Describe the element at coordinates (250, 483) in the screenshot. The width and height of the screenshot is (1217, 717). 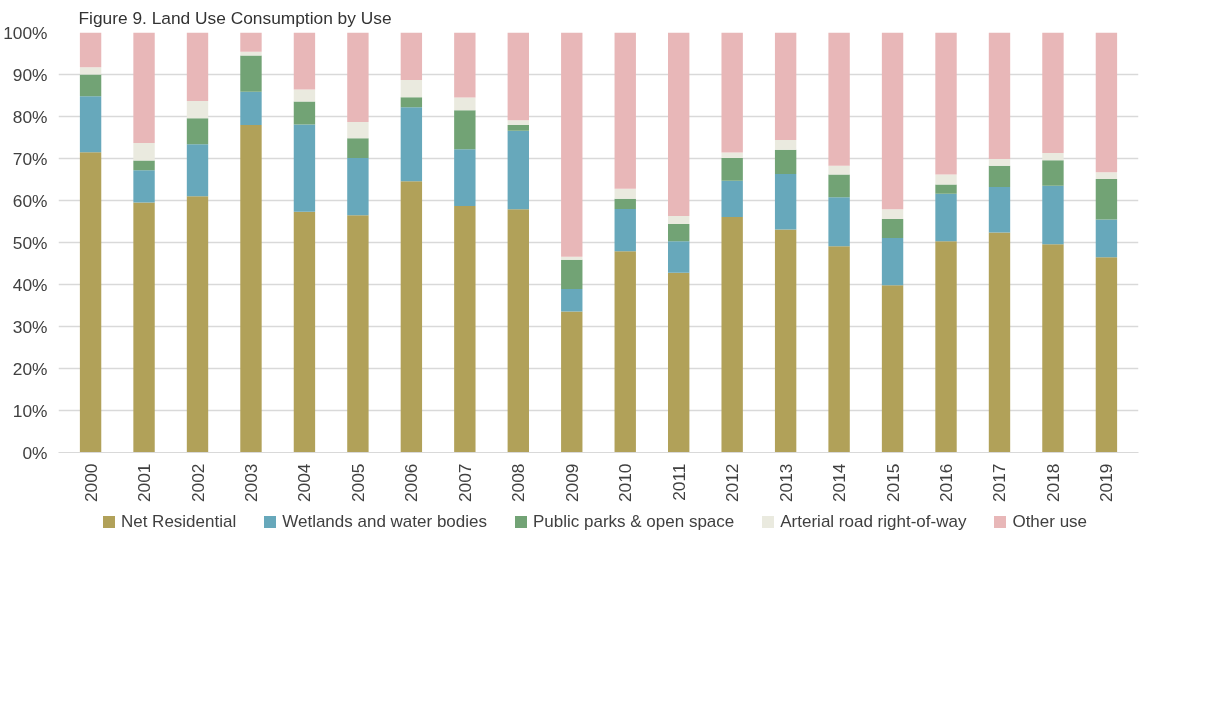
I see `x-tick-label: 2003` at that location.